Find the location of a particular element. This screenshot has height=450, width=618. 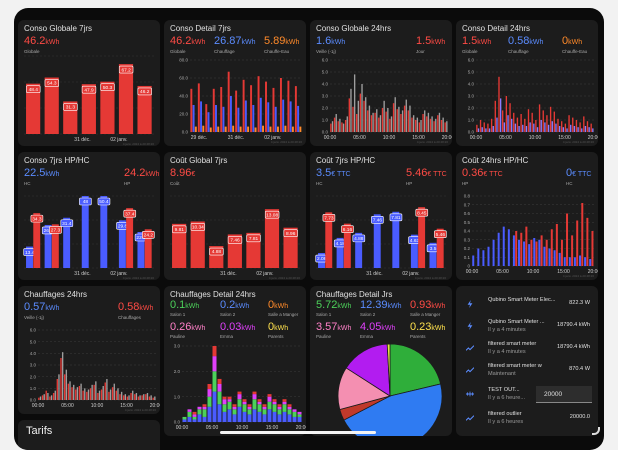

entity-value: 20000.0 is located at coordinates (579, 417).